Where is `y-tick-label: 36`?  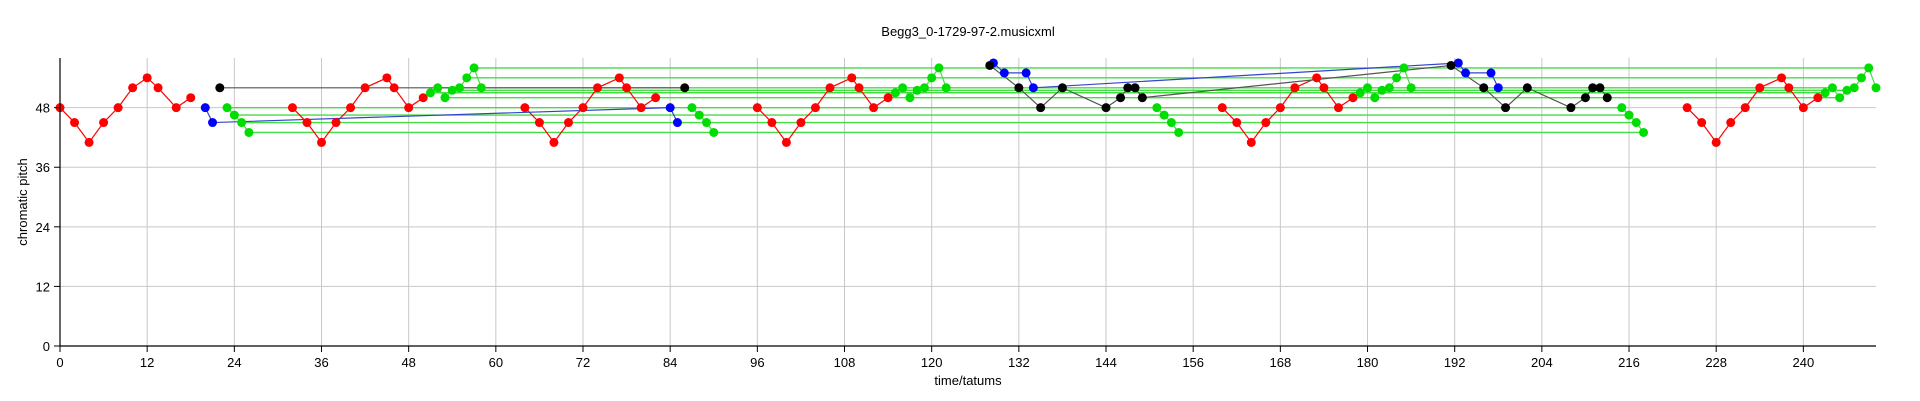 y-tick-label: 36 is located at coordinates (43, 167).